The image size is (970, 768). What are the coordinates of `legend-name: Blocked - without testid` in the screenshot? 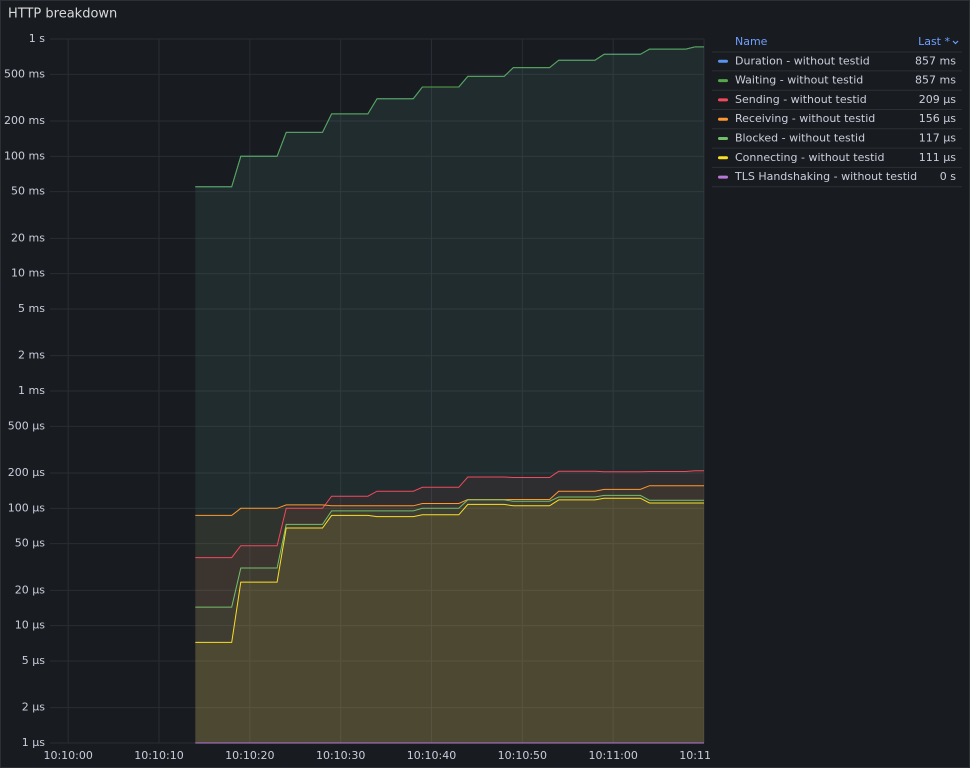 It's located at (800, 138).